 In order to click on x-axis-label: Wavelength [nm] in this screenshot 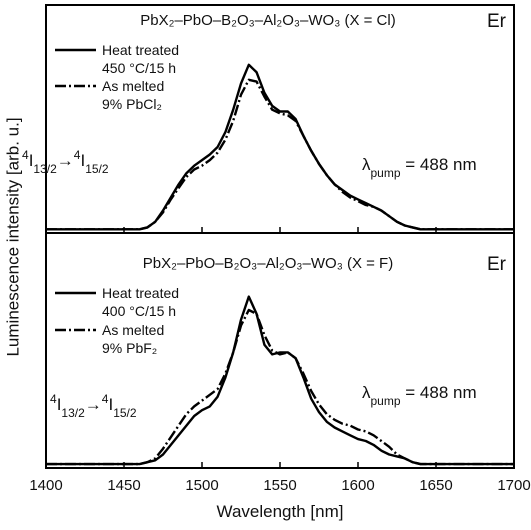, I will do `click(280, 511)`.